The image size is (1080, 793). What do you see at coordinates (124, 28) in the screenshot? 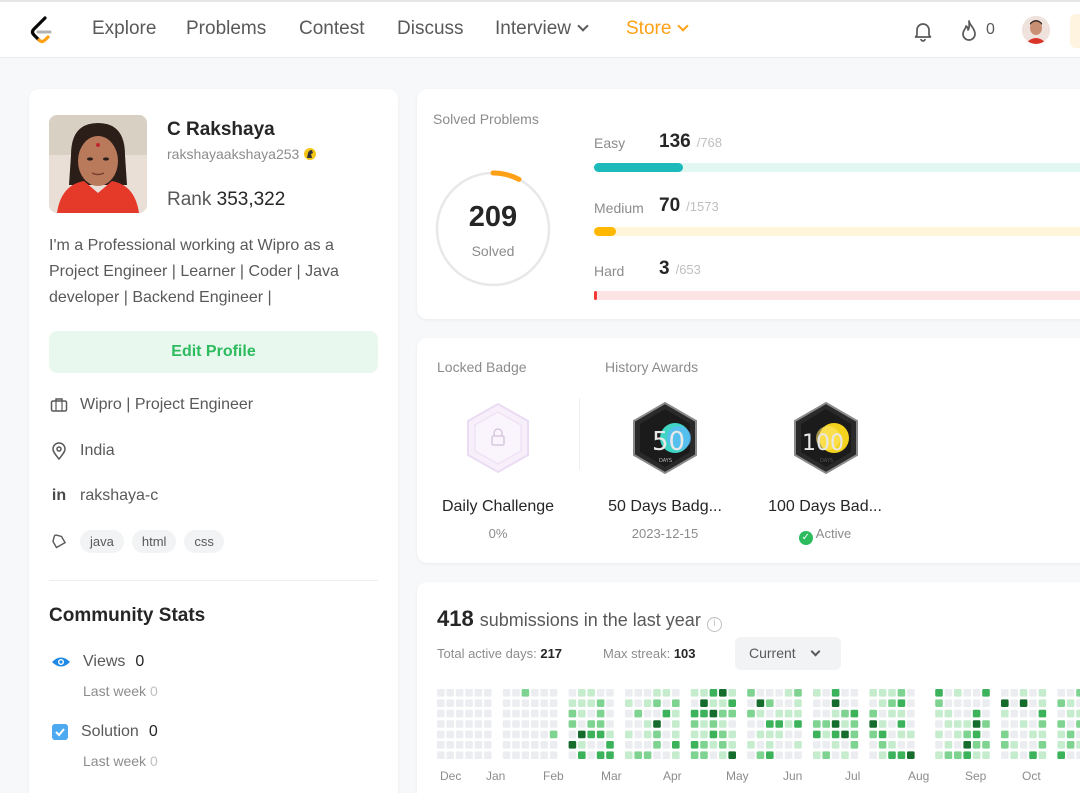
I see `nav-explore: Explore` at bounding box center [124, 28].